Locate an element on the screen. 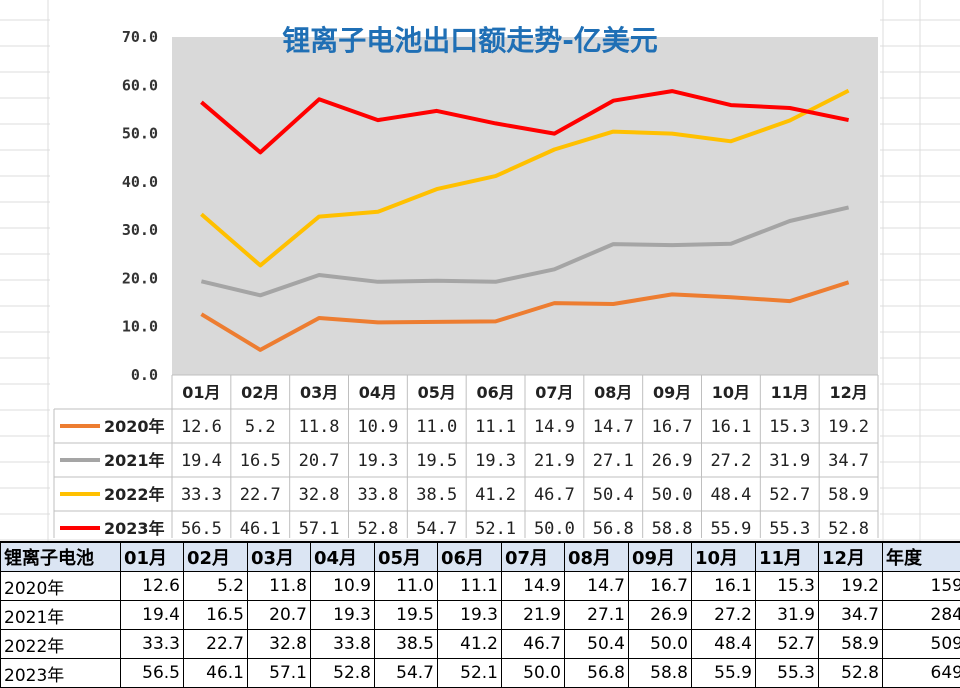 The height and width of the screenshot is (688, 960). y-tick-label: 10.0 is located at coordinates (140, 327).